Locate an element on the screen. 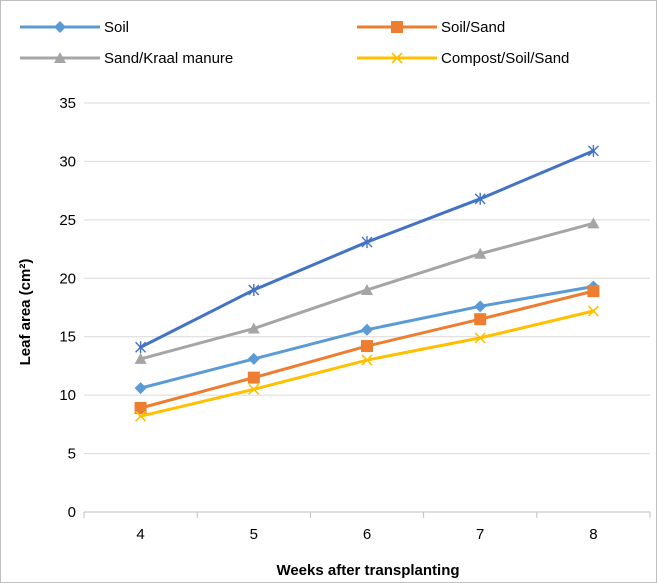 The width and height of the screenshot is (657, 583). legend-label: Soil is located at coordinates (116, 27).